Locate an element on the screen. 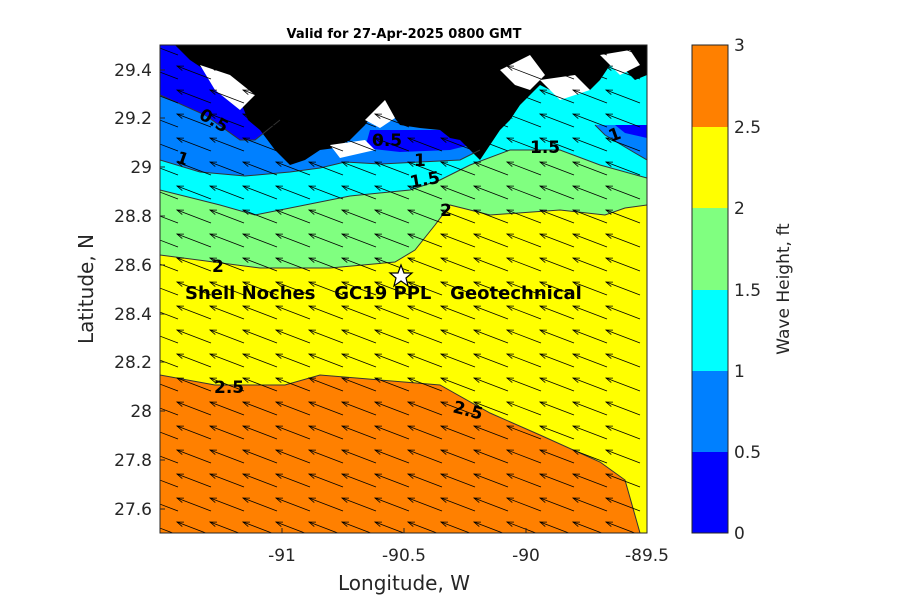  colorbar-label: Wave Height, ft is located at coordinates (784, 289).